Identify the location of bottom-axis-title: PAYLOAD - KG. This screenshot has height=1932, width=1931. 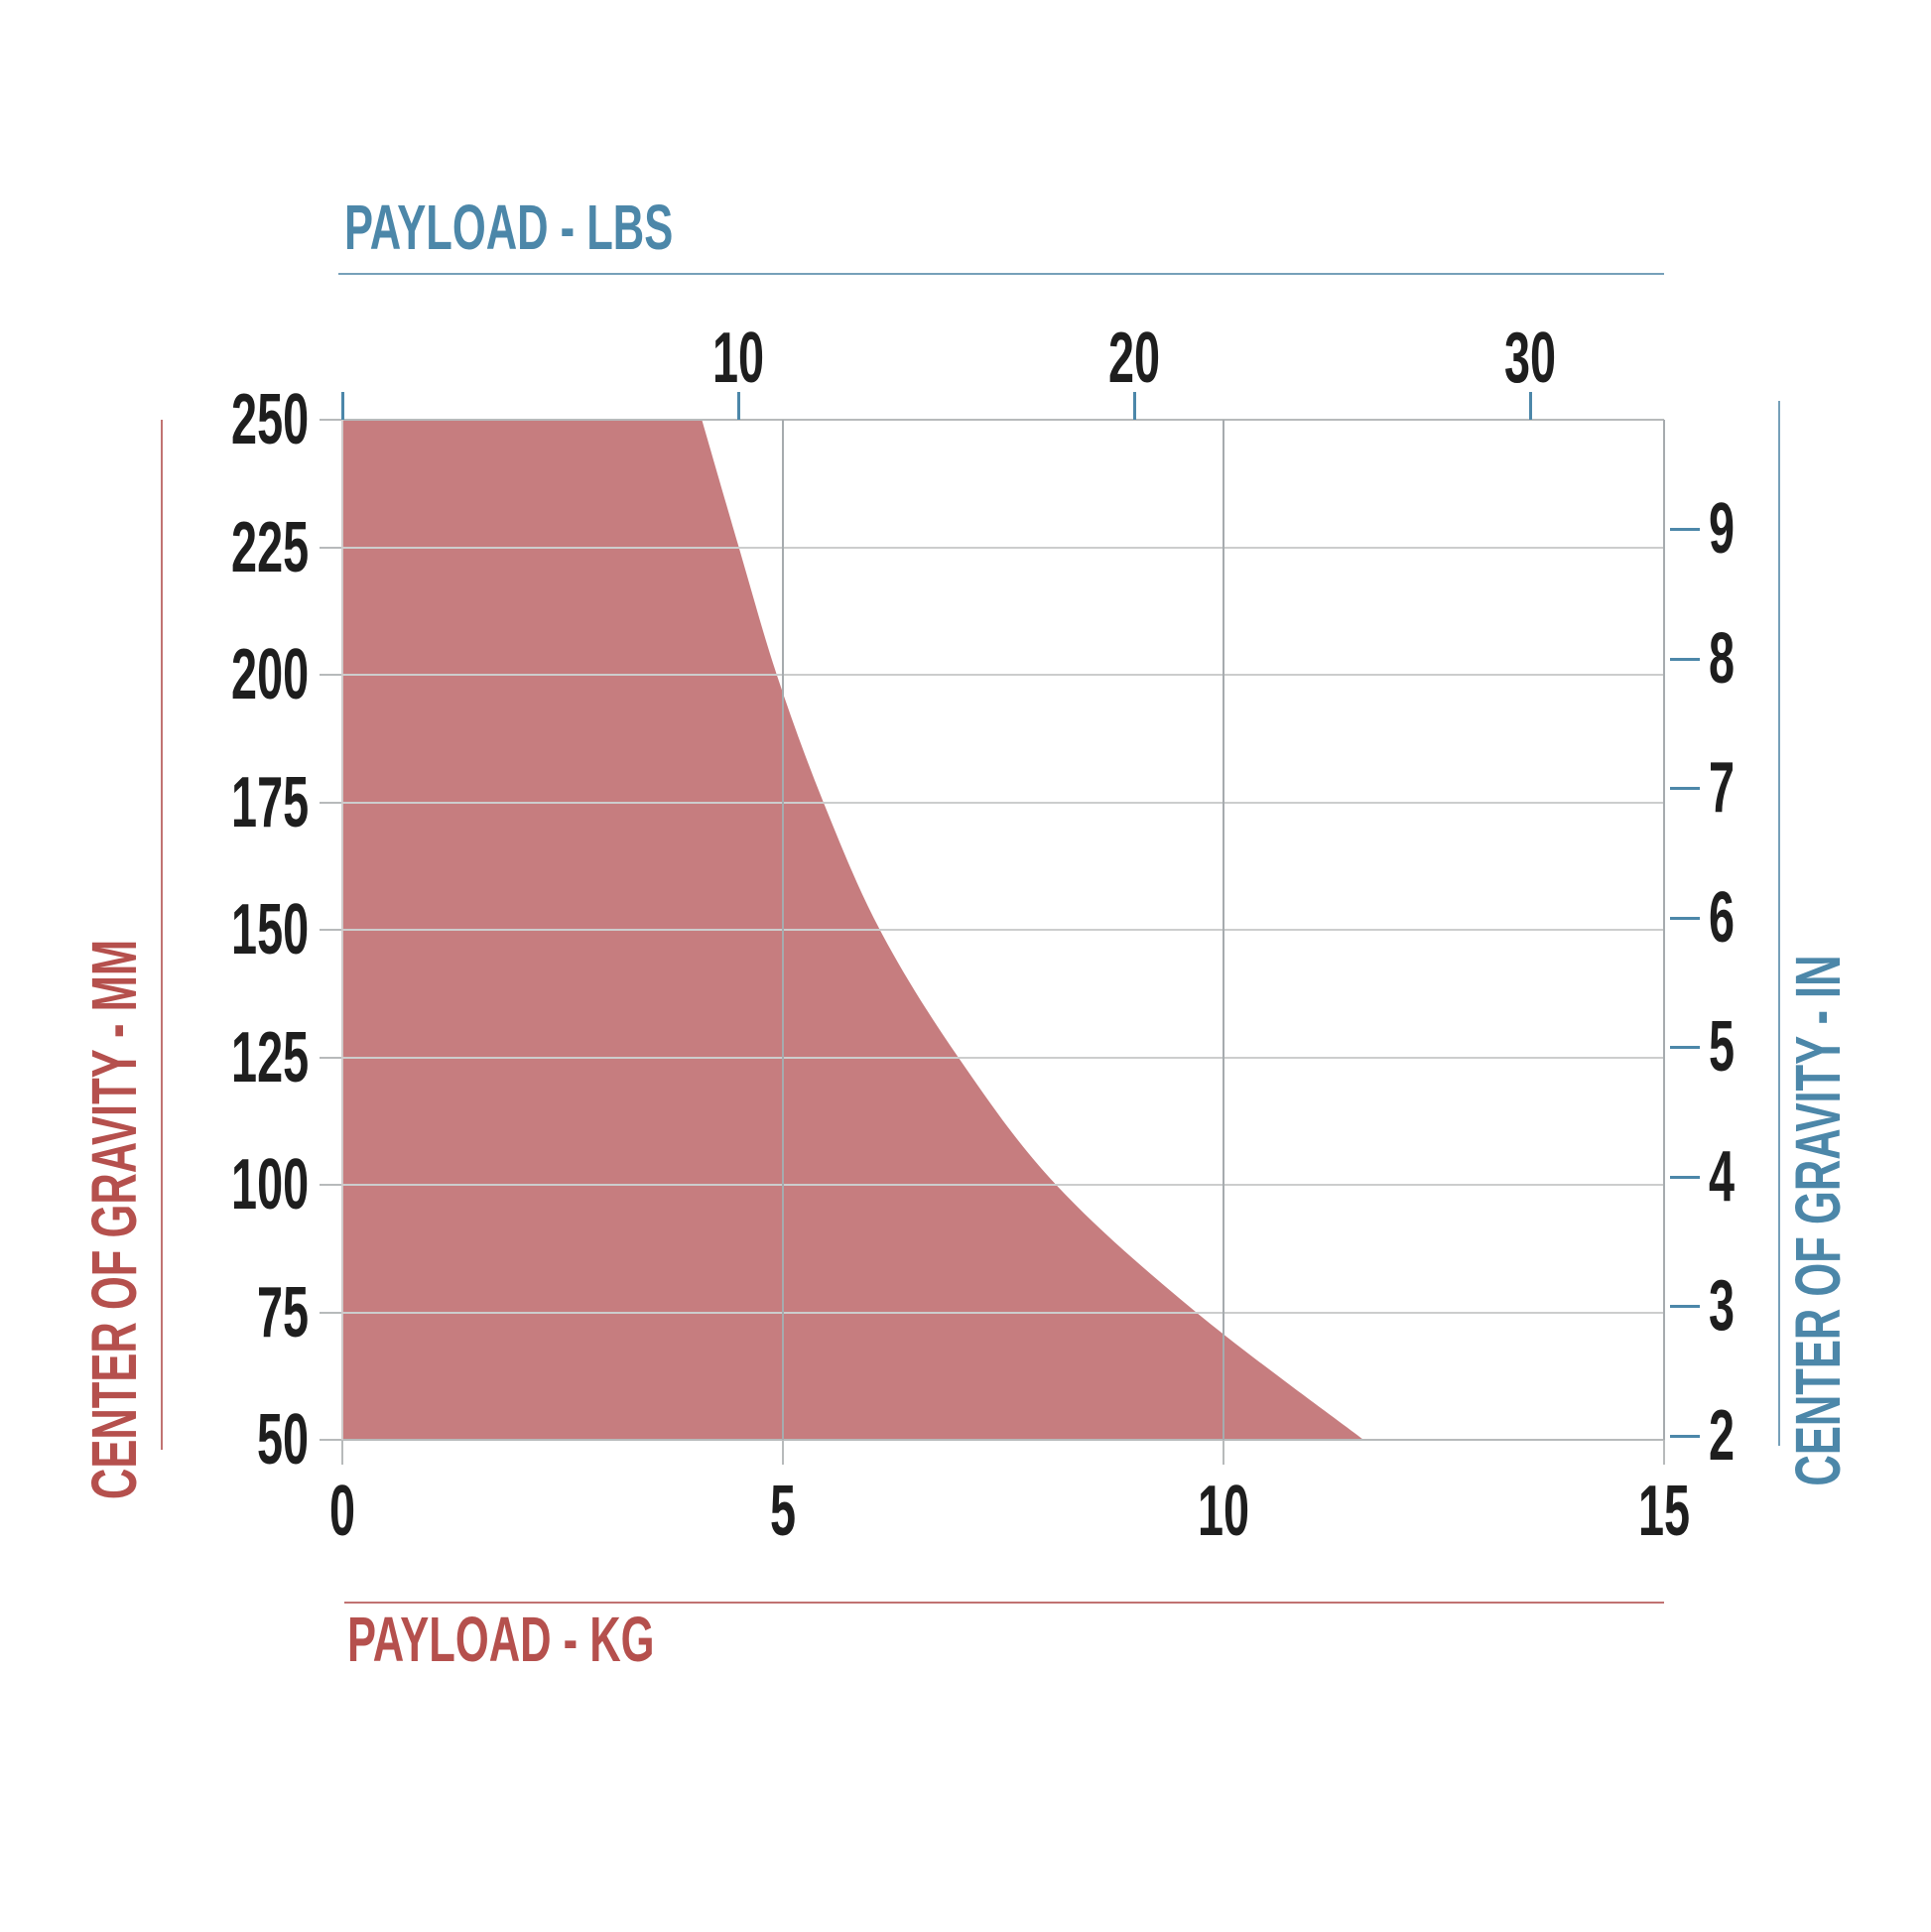
(573, 1640).